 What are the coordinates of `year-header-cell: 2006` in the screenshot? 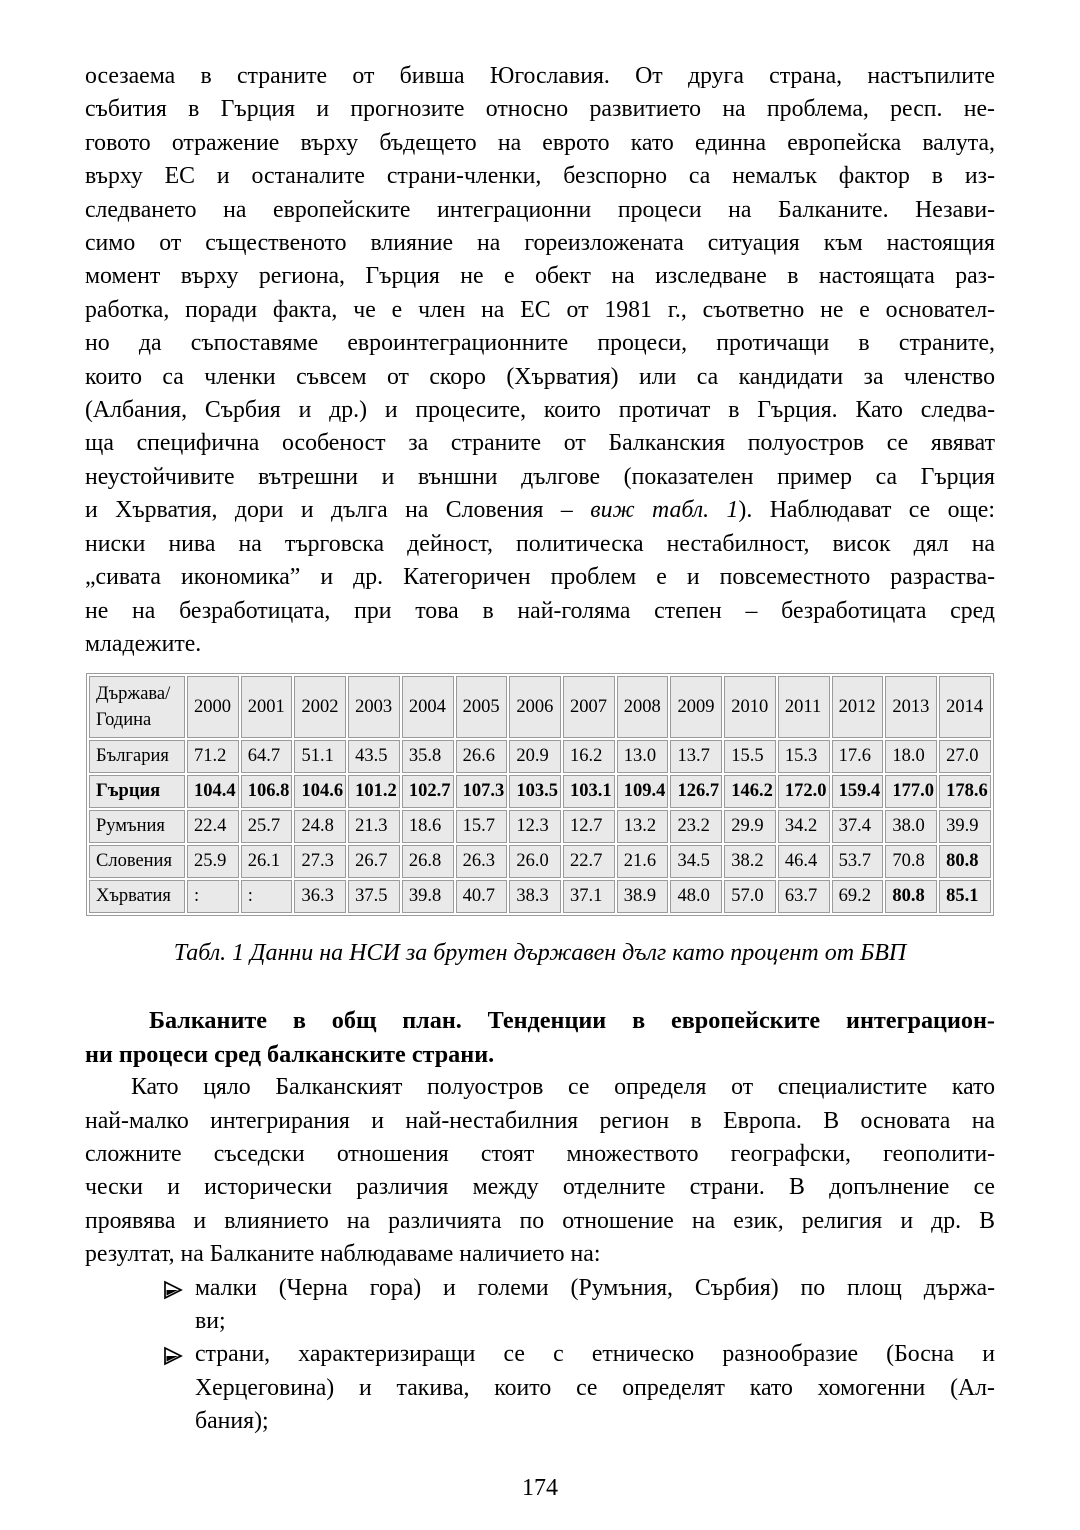 It's located at (535, 707).